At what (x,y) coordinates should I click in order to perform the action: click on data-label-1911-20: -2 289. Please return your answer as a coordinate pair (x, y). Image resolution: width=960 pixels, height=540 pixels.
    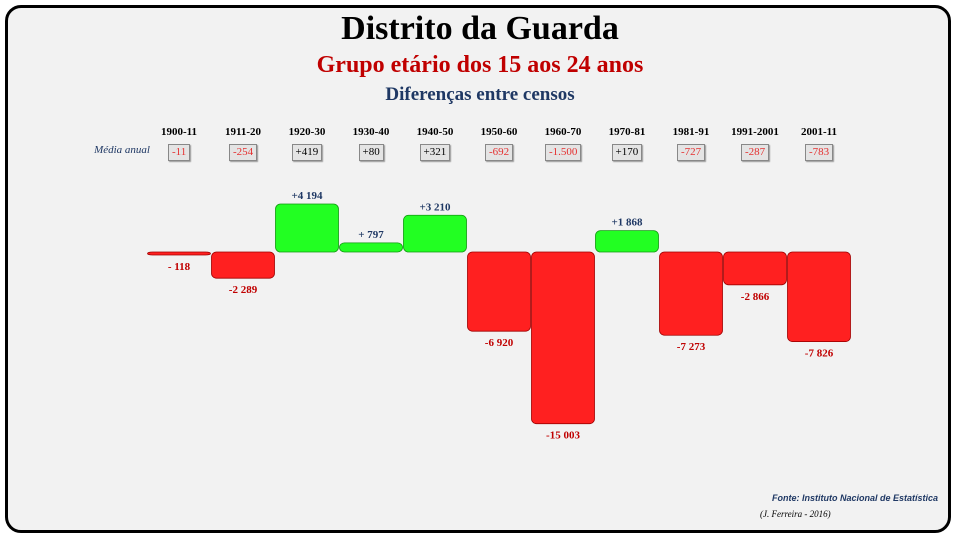
    Looking at the image, I should click on (243, 290).